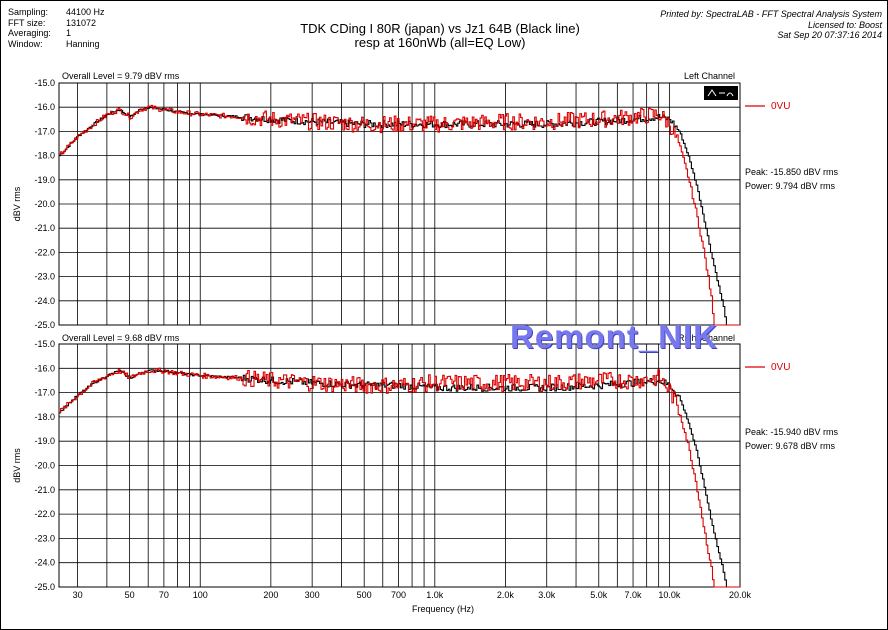 Image resolution: width=888 pixels, height=630 pixels. Describe the element at coordinates (78, 595) in the screenshot. I see `x-tick-label: 30` at that location.